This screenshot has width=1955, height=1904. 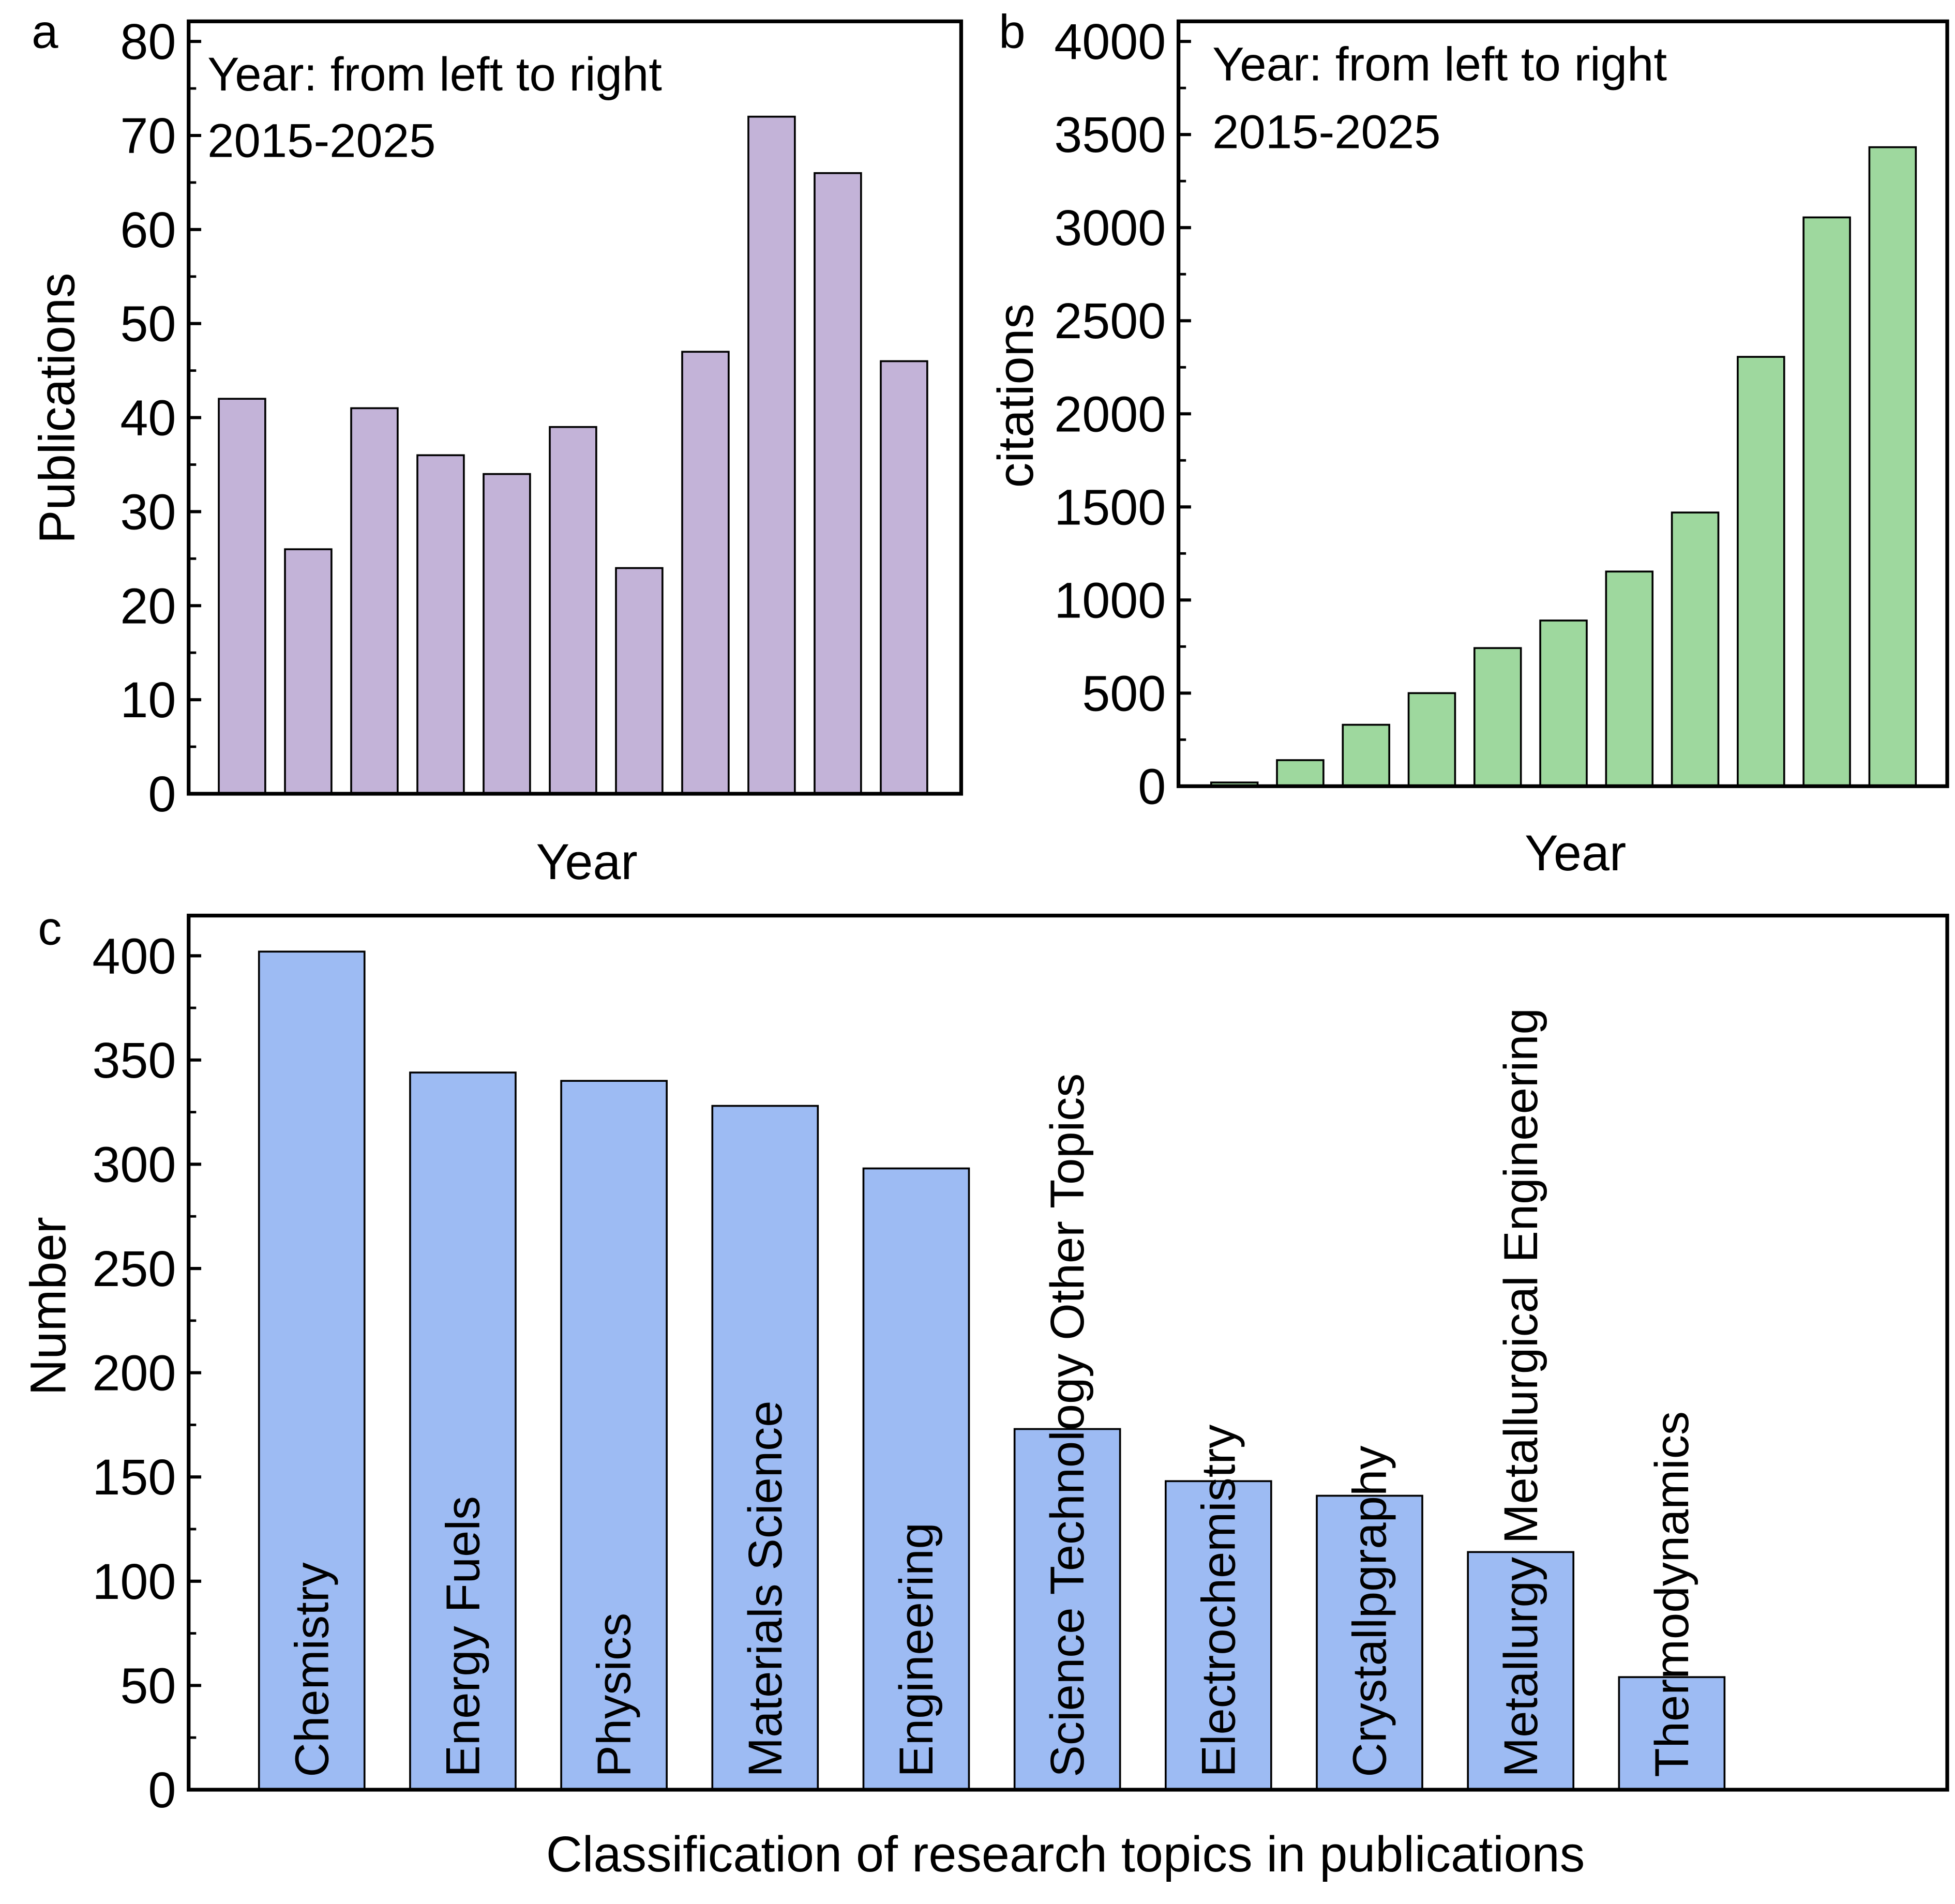 What do you see at coordinates (1124, 693) in the screenshot?
I see `y-tick-label: 500` at bounding box center [1124, 693].